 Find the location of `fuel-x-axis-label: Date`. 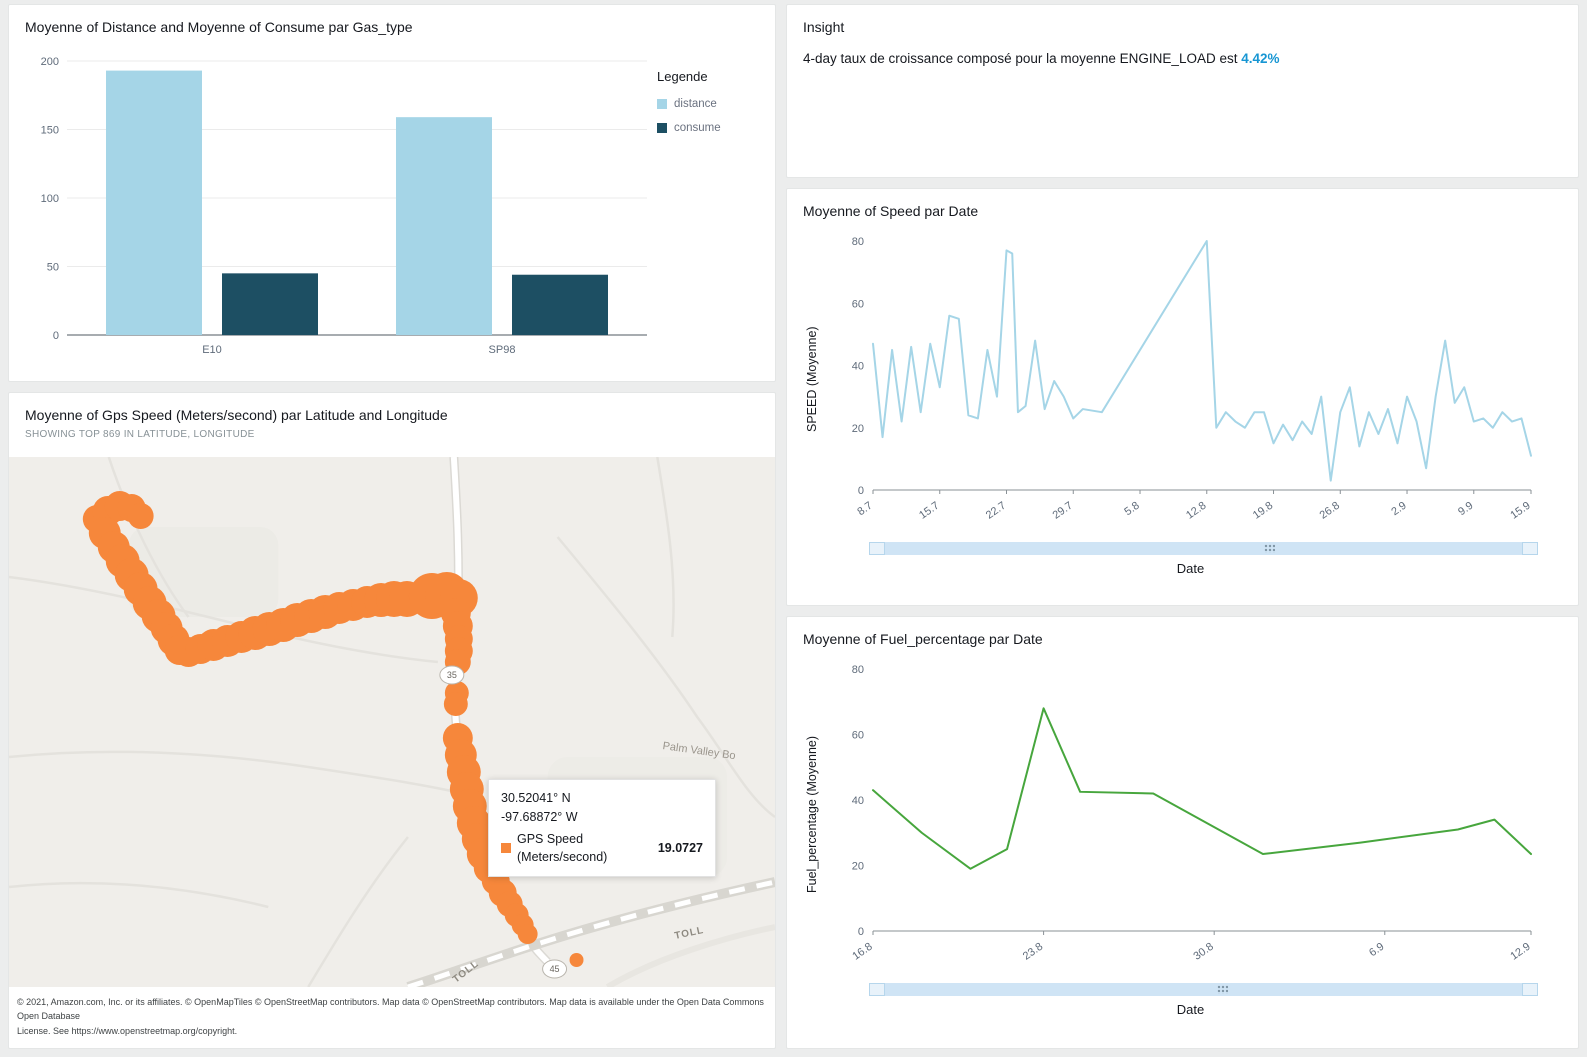

fuel-x-axis-label: Date is located at coordinates (1190, 1009).